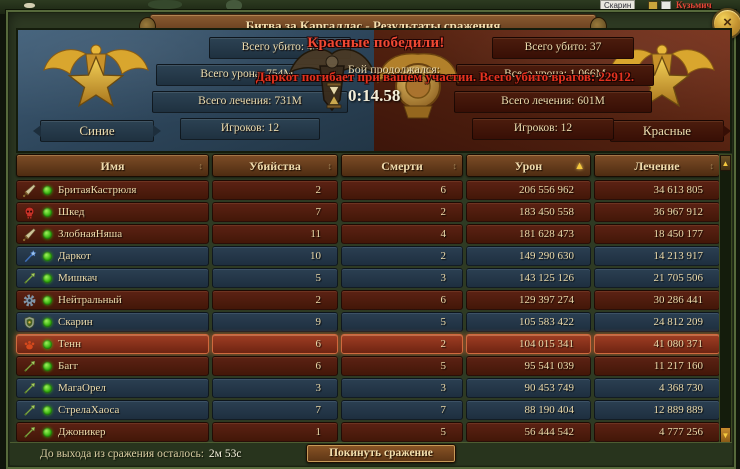 The height and width of the screenshot is (469, 740). What do you see at coordinates (528, 300) in the screenshot?
I see `damage-cell: 129 397 274` at bounding box center [528, 300].